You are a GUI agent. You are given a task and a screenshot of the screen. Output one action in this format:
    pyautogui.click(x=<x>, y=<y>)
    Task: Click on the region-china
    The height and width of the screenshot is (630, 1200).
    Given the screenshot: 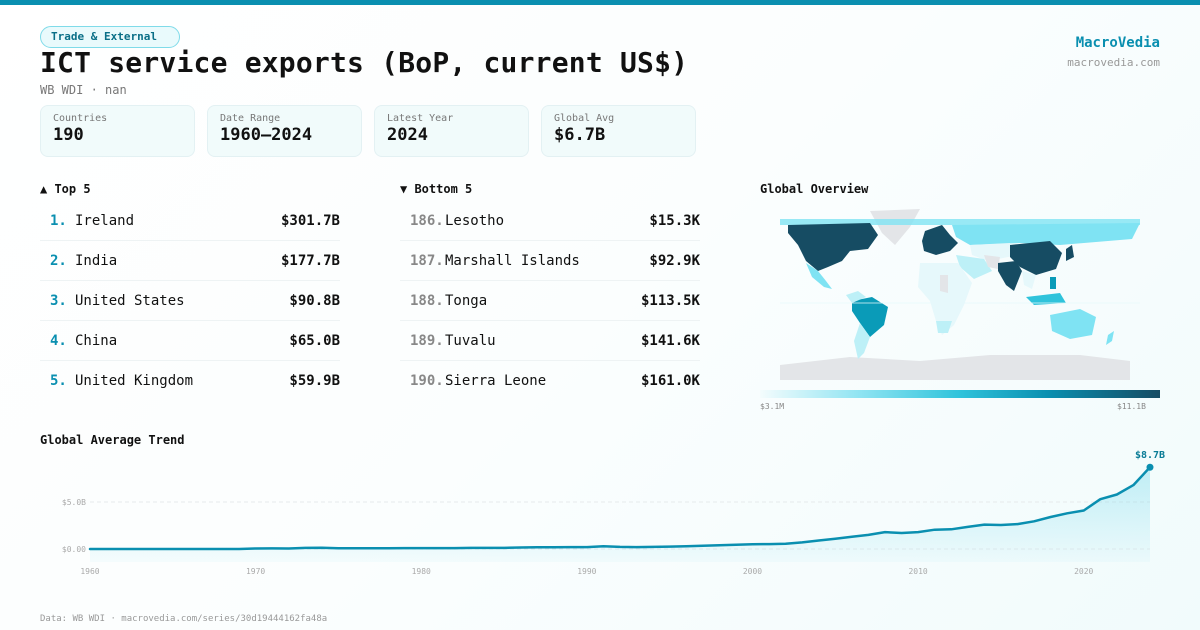 What is the action you would take?
    pyautogui.click(x=1036, y=258)
    